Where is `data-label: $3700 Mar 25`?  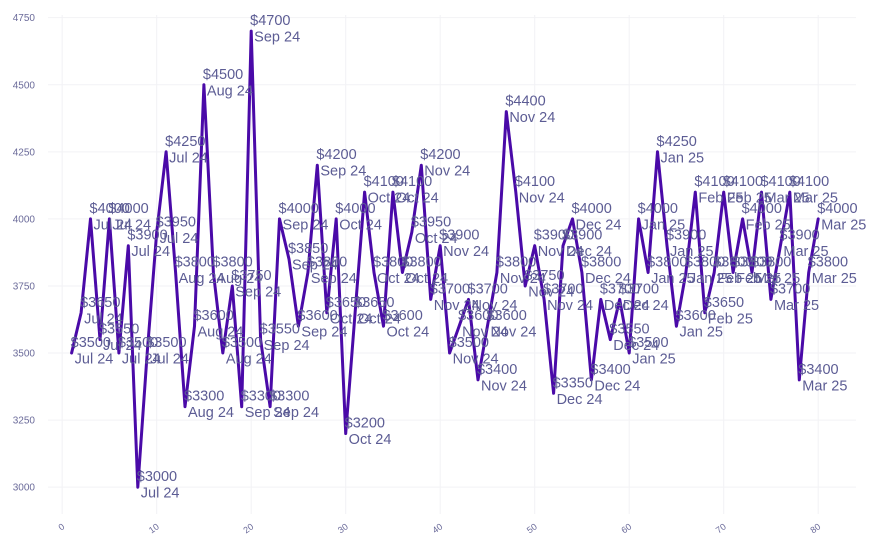 data-label: $3700 Mar 25 is located at coordinates (794, 297).